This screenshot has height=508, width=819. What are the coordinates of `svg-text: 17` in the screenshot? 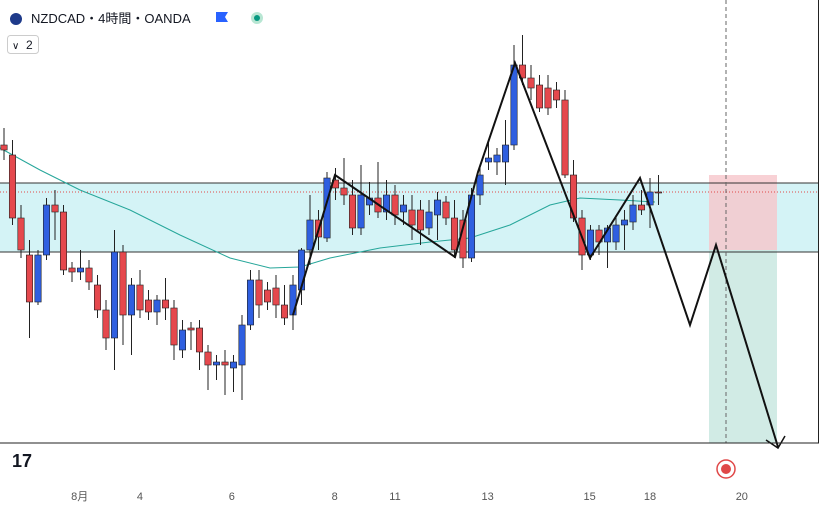 It's located at (22, 461).